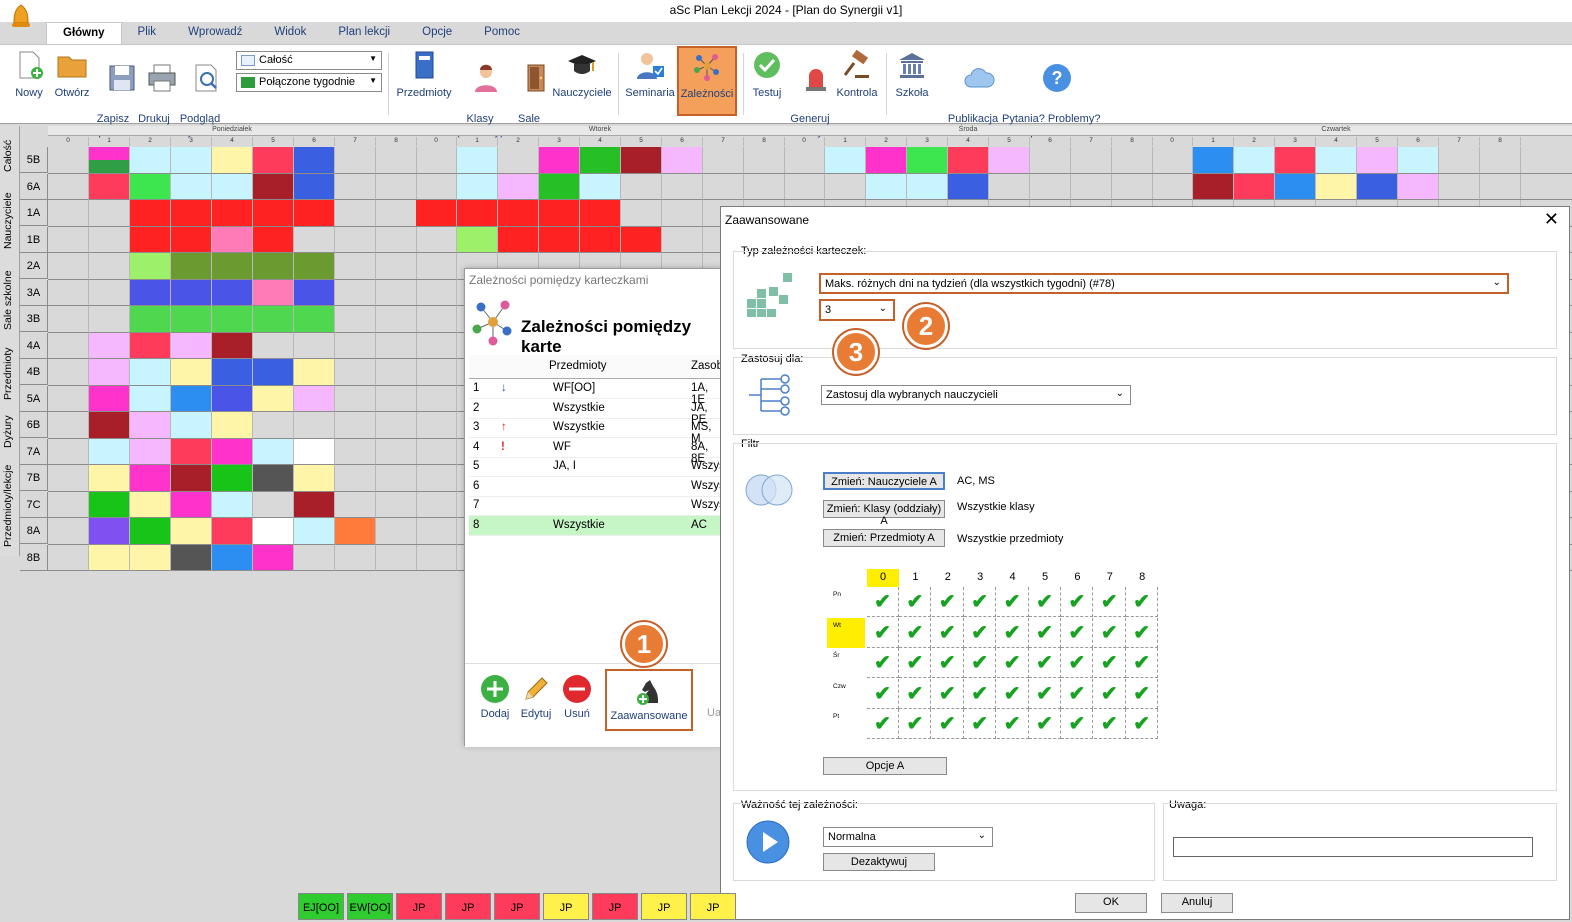  Describe the element at coordinates (857, 310) in the screenshot. I see `max-days-select: 3 ⌄` at that location.